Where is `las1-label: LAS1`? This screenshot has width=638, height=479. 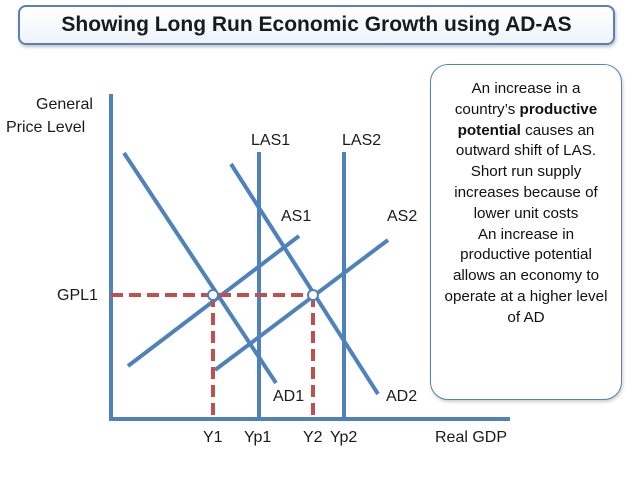 las1-label: LAS1 is located at coordinates (271, 140).